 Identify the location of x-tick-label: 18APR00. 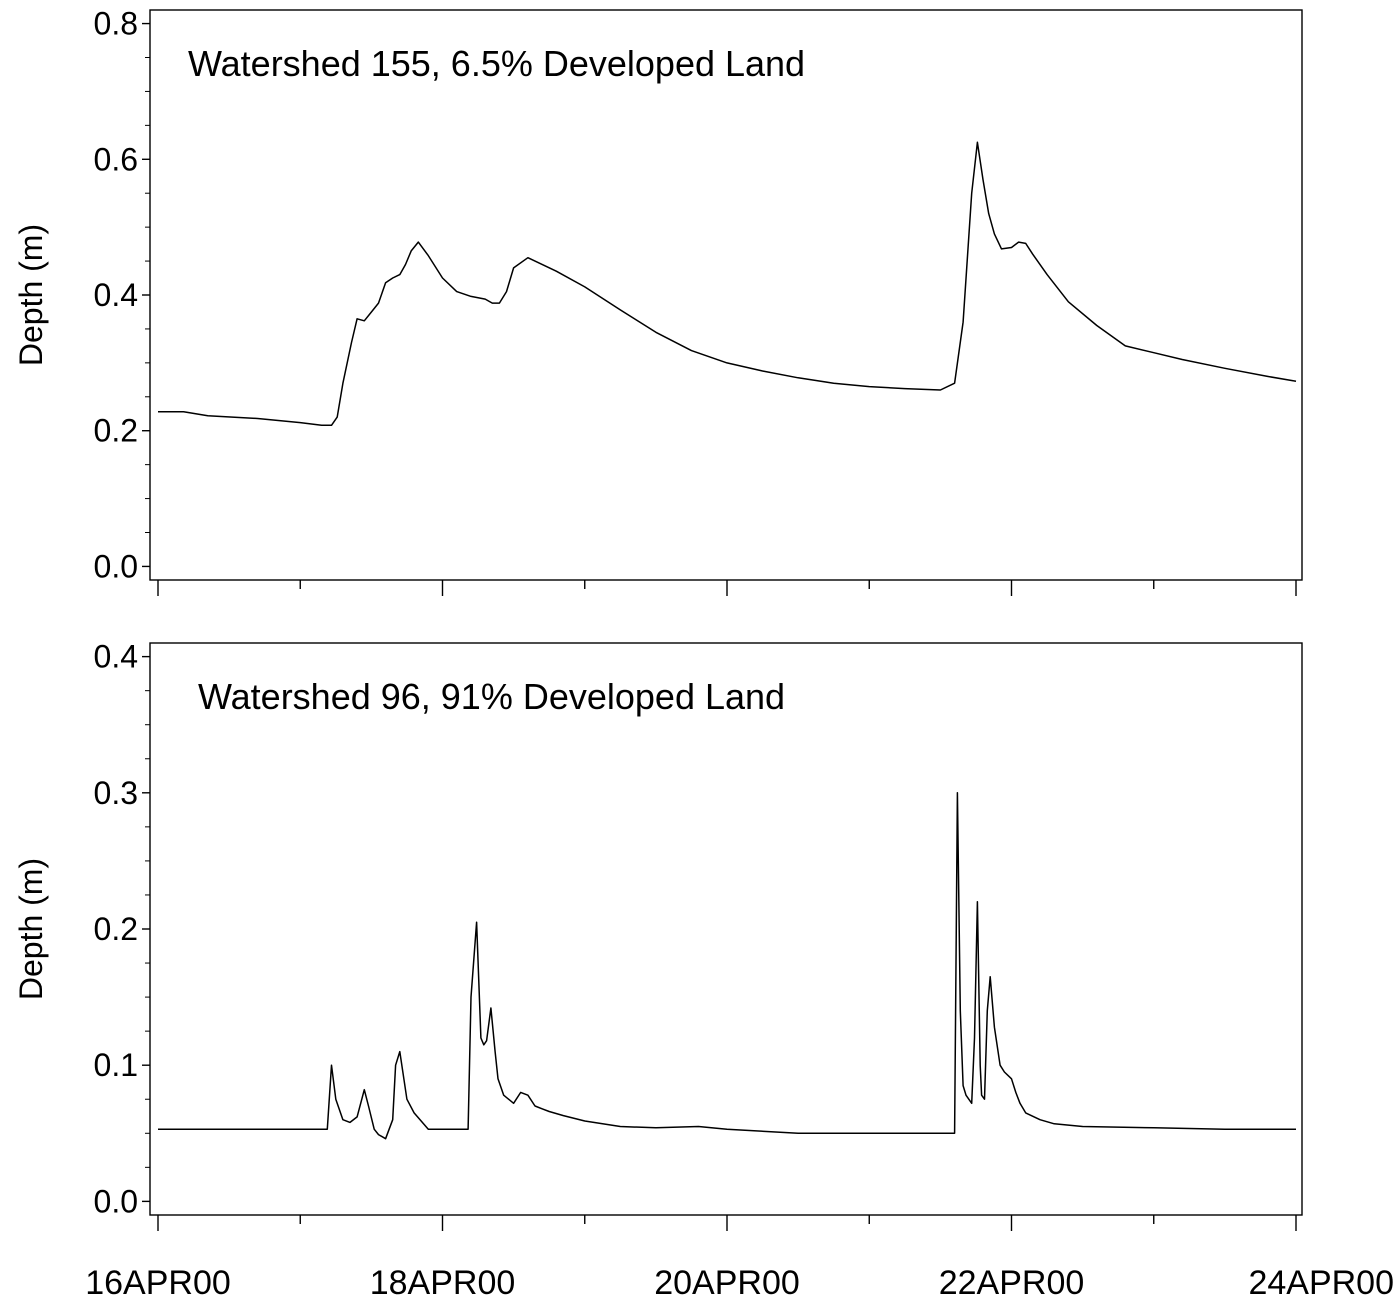
(443, 1283).